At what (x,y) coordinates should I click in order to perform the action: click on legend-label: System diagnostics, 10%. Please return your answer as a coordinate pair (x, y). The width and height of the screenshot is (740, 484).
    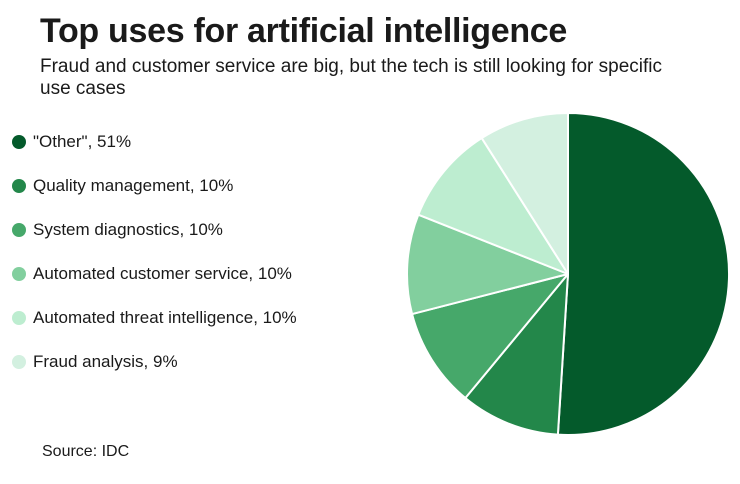
    Looking at the image, I should click on (128, 229).